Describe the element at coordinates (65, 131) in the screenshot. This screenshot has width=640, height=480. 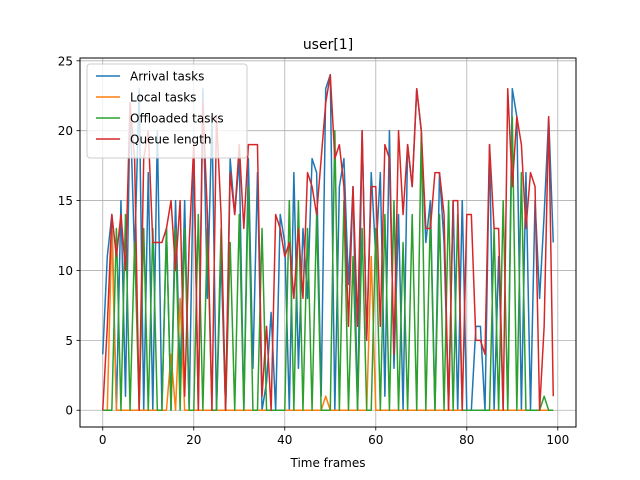
I see `y-tick-label: 20` at that location.